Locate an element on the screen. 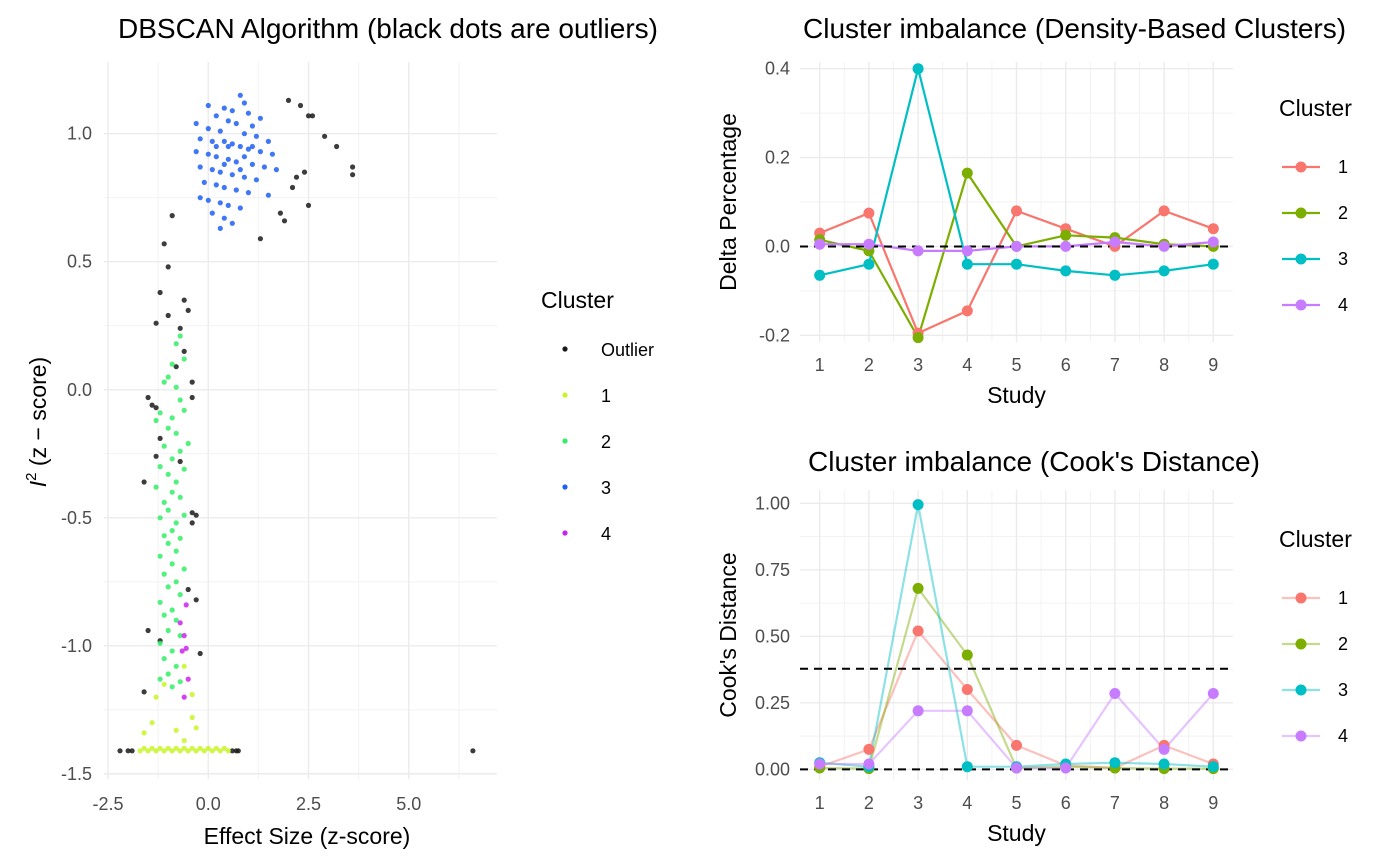  legend-key-outlier is located at coordinates (565, 349).